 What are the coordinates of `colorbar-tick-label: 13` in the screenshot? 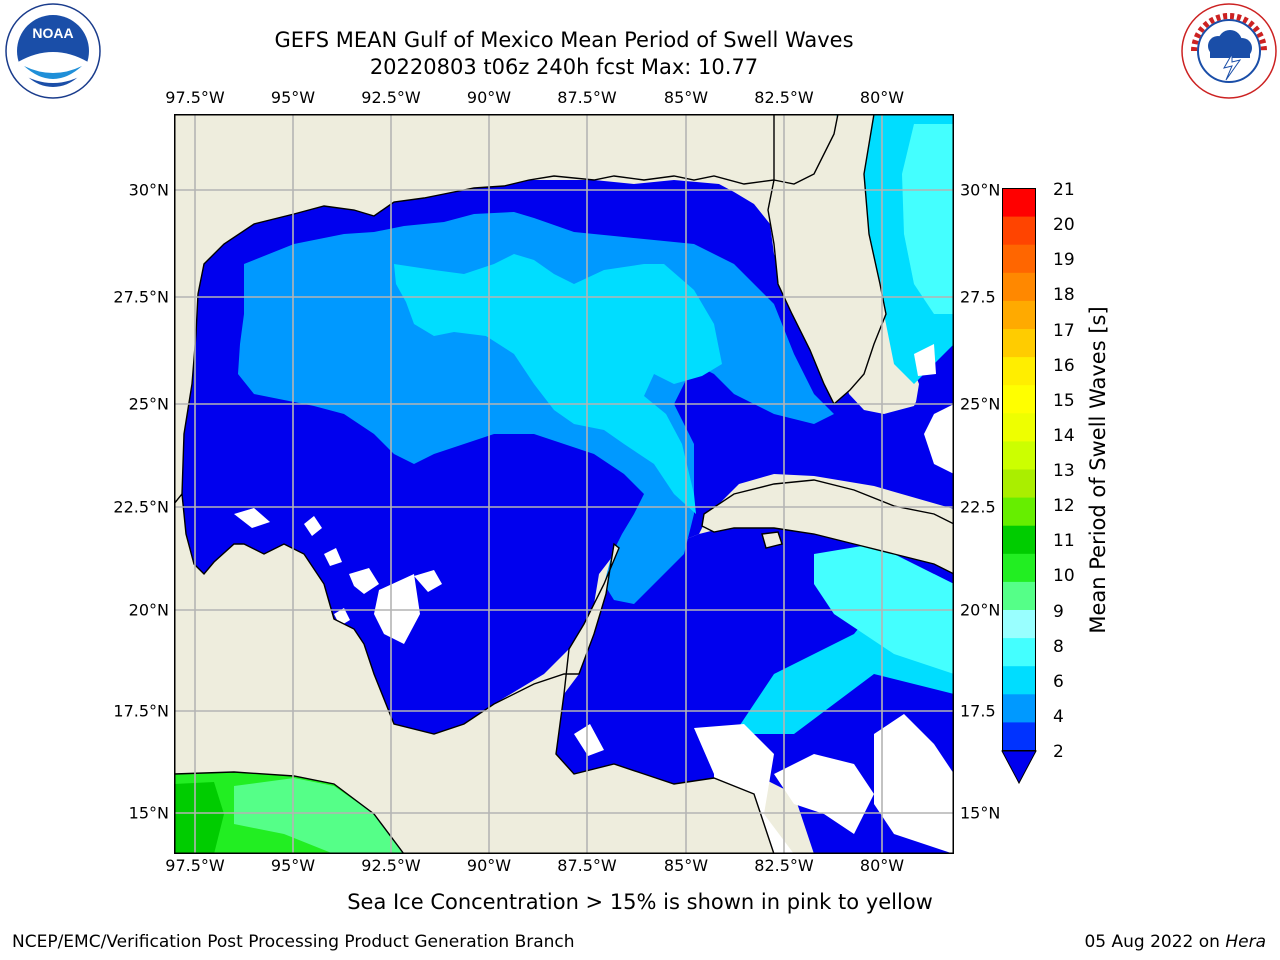 It's located at (1064, 471).